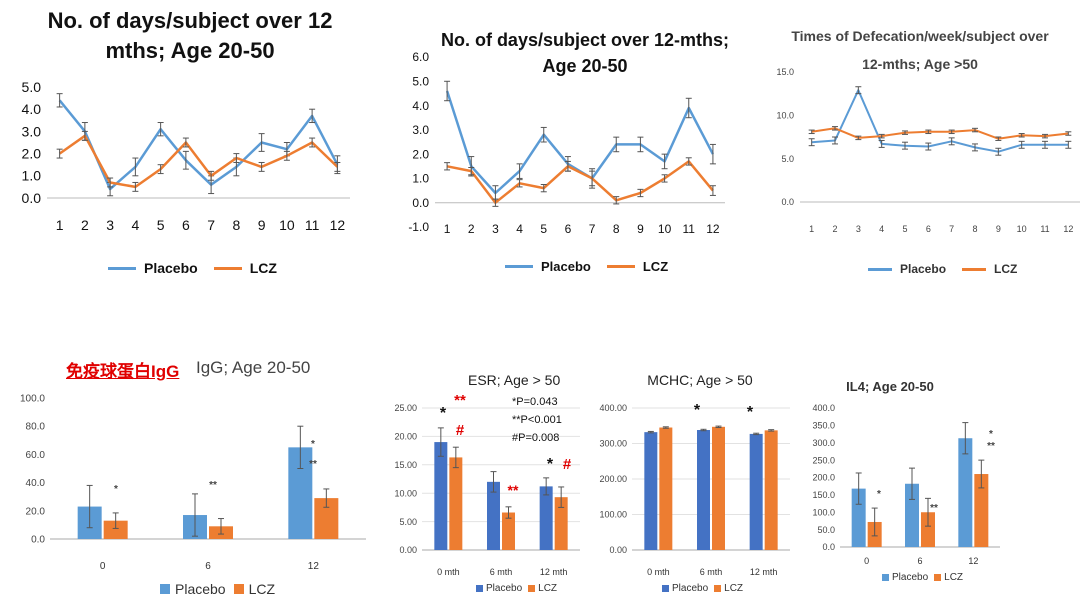  Describe the element at coordinates (32, 176) in the screenshot. I see `y-tick-label: 1.0` at that location.